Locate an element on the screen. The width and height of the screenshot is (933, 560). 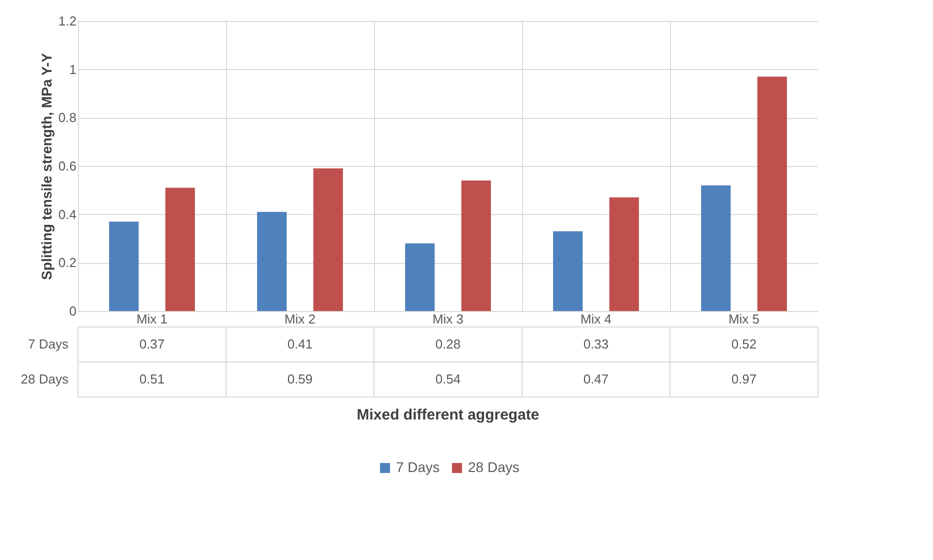
data-label: 0.59 is located at coordinates (300, 379).